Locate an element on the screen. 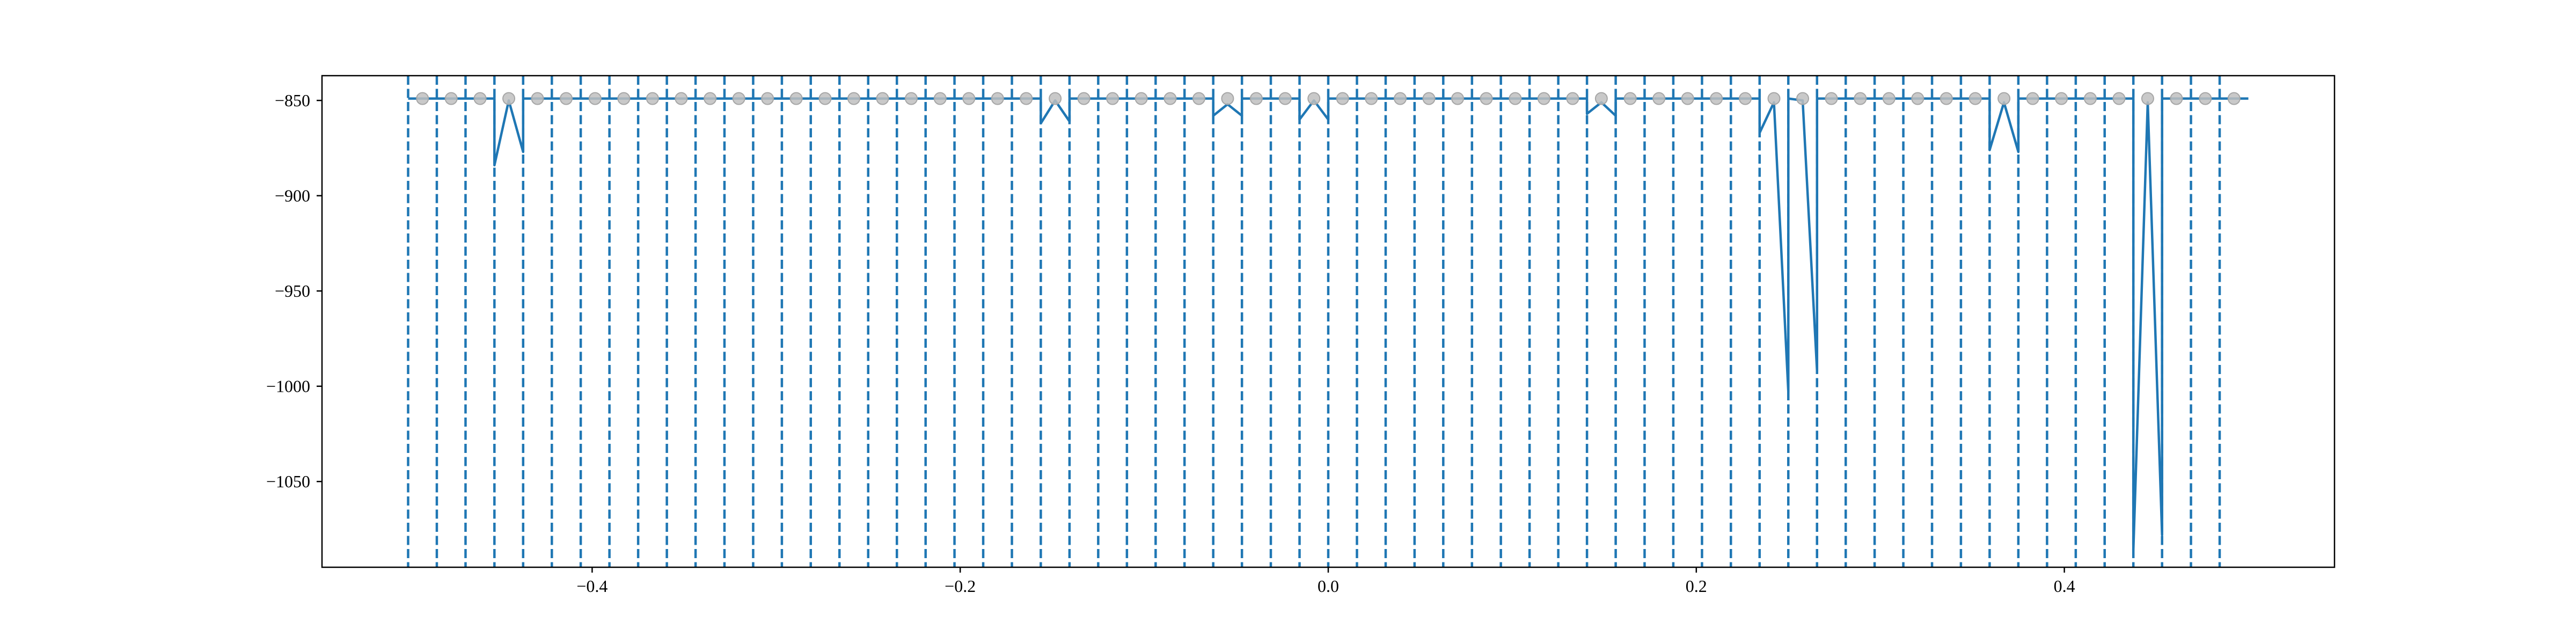 This screenshot has height=644, width=2576. y-tick-label: −850 is located at coordinates (292, 100).